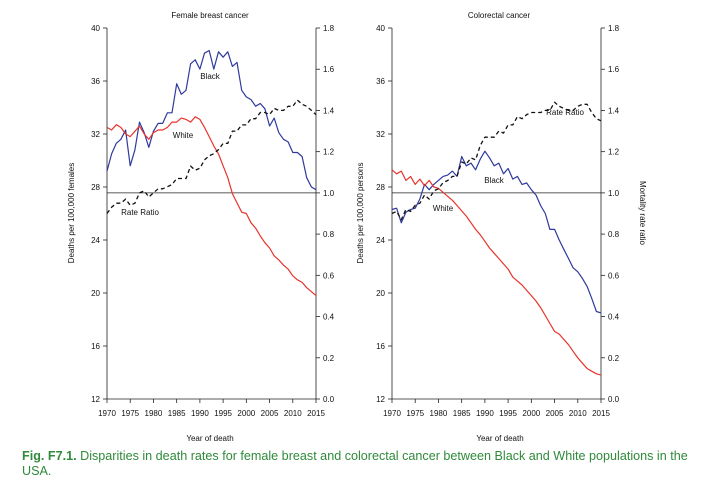 Image resolution: width=711 pixels, height=481 pixels. What do you see at coordinates (71, 213) in the screenshot?
I see `y-axis-label: Deaths per 100,000 females` at bounding box center [71, 213].